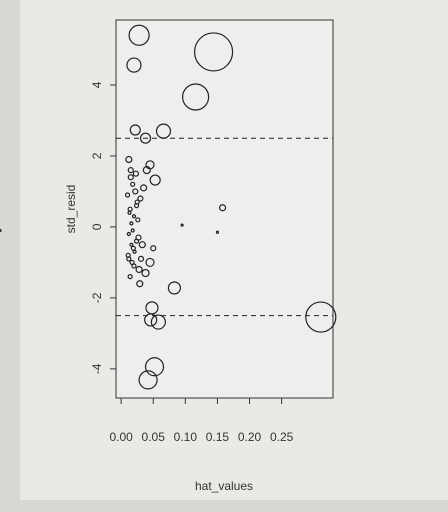 Image resolution: width=448 pixels, height=512 pixels. I want to click on x-tick-label: 0.00, so click(121, 437).